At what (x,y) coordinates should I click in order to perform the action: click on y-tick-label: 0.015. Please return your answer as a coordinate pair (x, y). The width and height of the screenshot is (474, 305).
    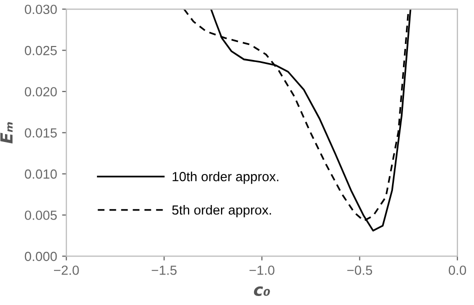
    Looking at the image, I should click on (40, 133).